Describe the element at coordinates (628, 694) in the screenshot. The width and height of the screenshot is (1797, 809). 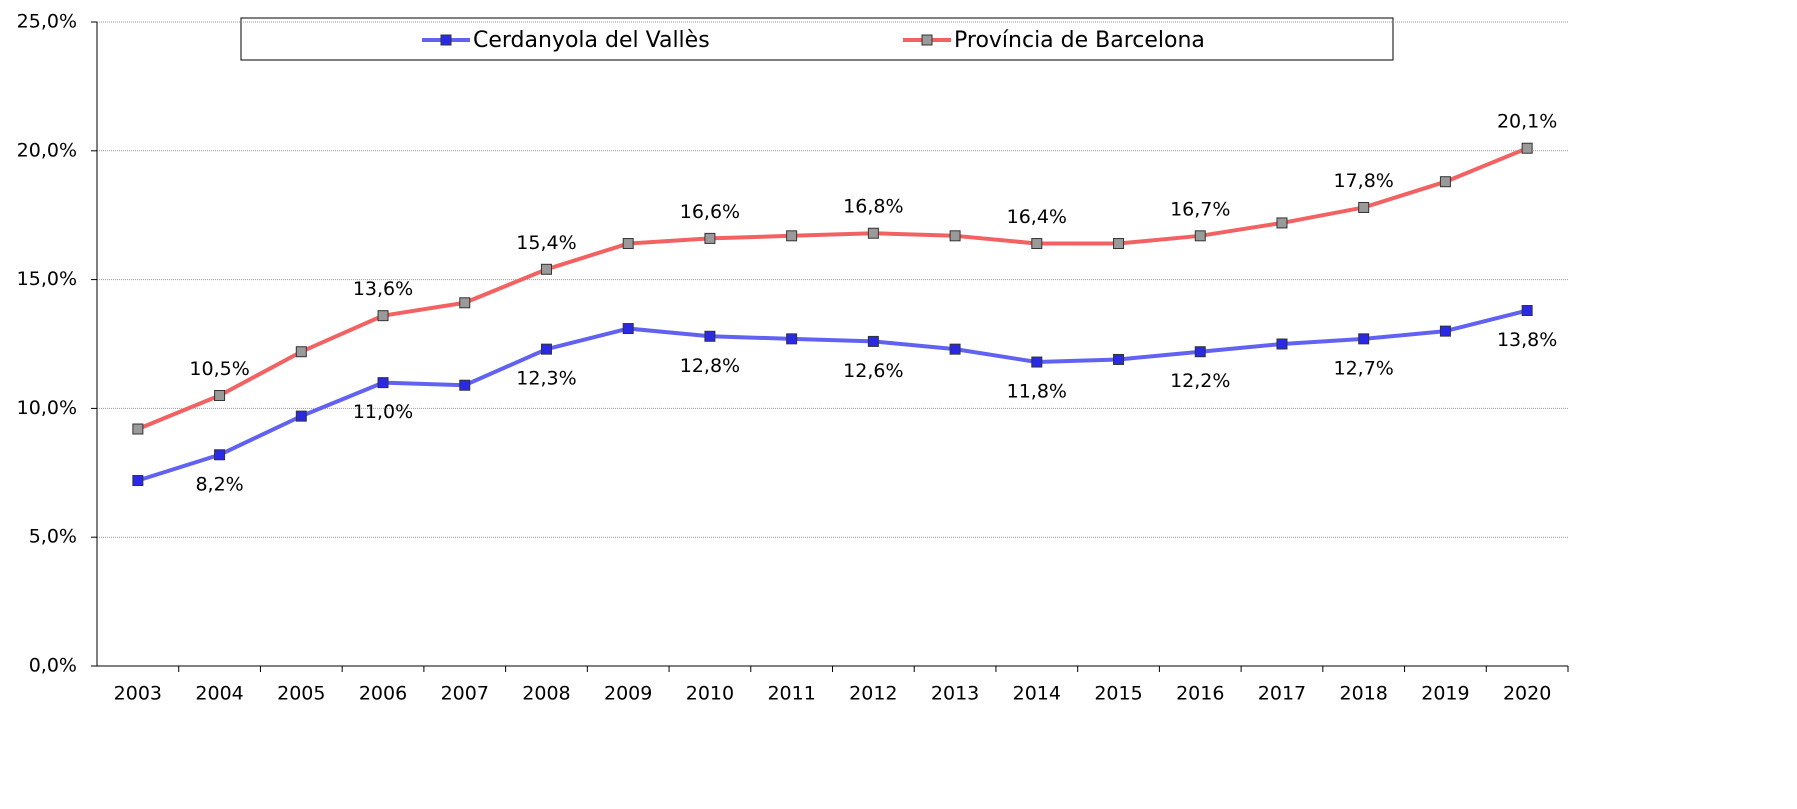
I see `x-tick-label: 2009` at that location.